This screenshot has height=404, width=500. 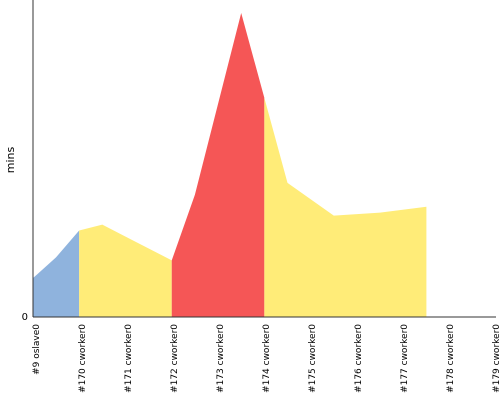 What do you see at coordinates (221, 358) in the screenshot?
I see `x-tick-label: #173 cworker0` at bounding box center [221, 358].